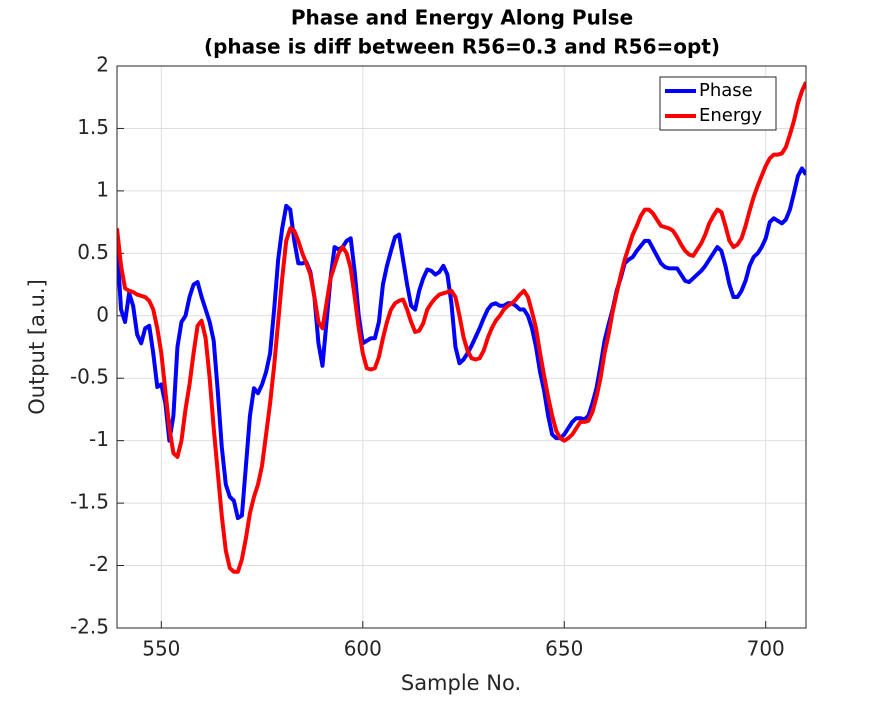 This screenshot has width=891, height=703. I want to click on x-tick-label: 600, so click(363, 649).